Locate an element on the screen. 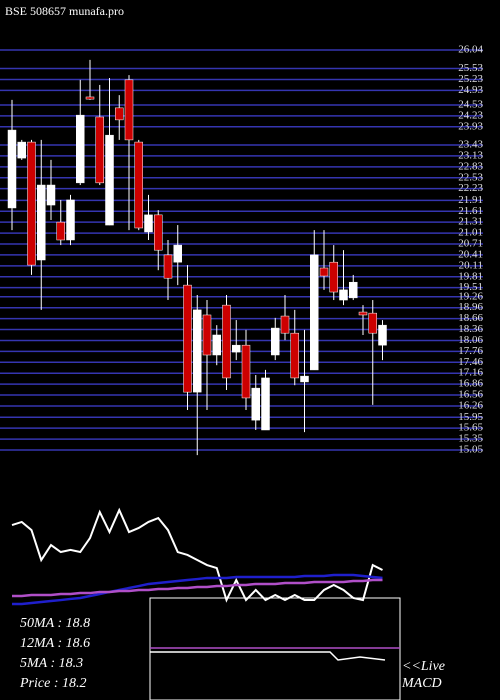 Image resolution: width=500 pixels, height=700 pixels. macd-label: MACD is located at coordinates (421, 683).